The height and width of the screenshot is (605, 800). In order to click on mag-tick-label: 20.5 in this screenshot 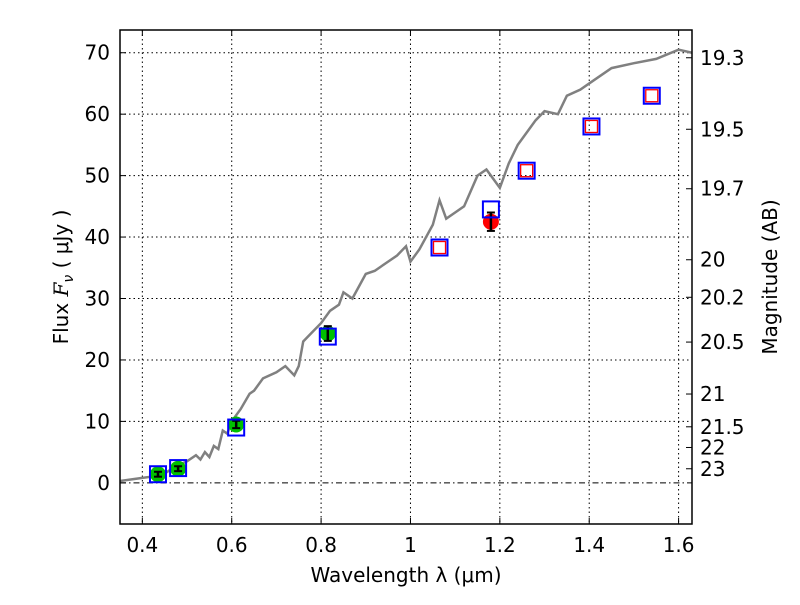, I will do `click(722, 342)`.